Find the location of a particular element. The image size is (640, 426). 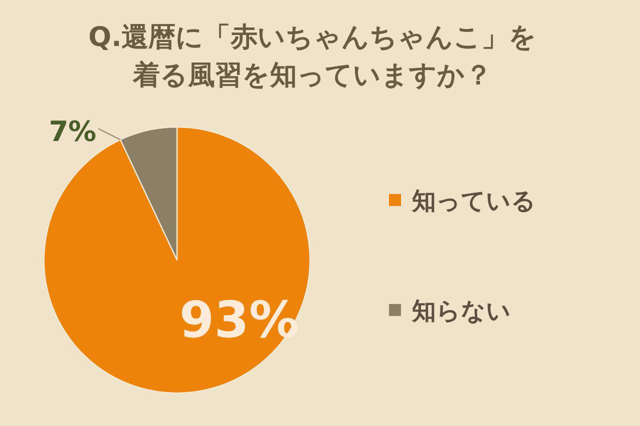

data-label: 93% is located at coordinates (239, 319).